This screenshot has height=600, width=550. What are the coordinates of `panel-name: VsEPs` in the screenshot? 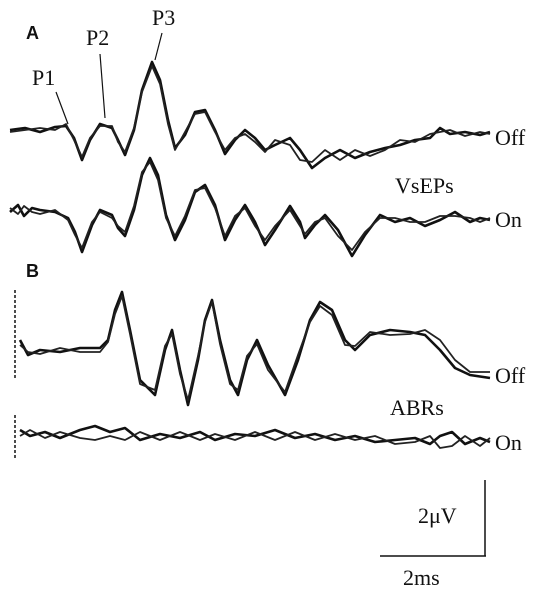 It's located at (424, 185).